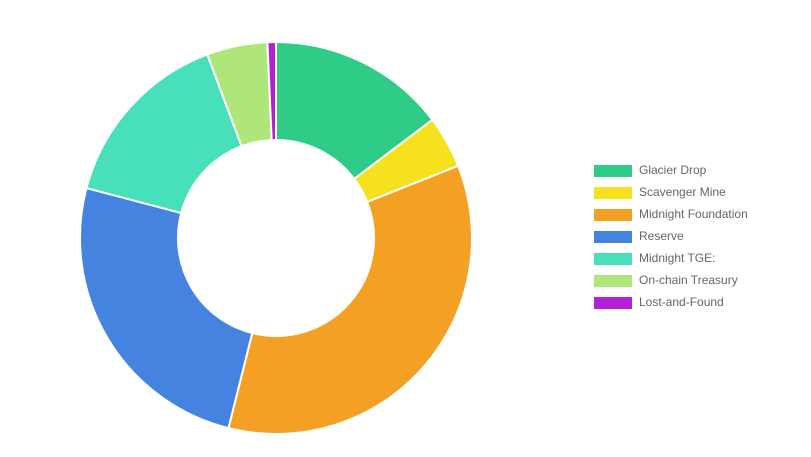 The width and height of the screenshot is (811, 457). I want to click on legend-label: Scavenger Mine, so click(682, 192).